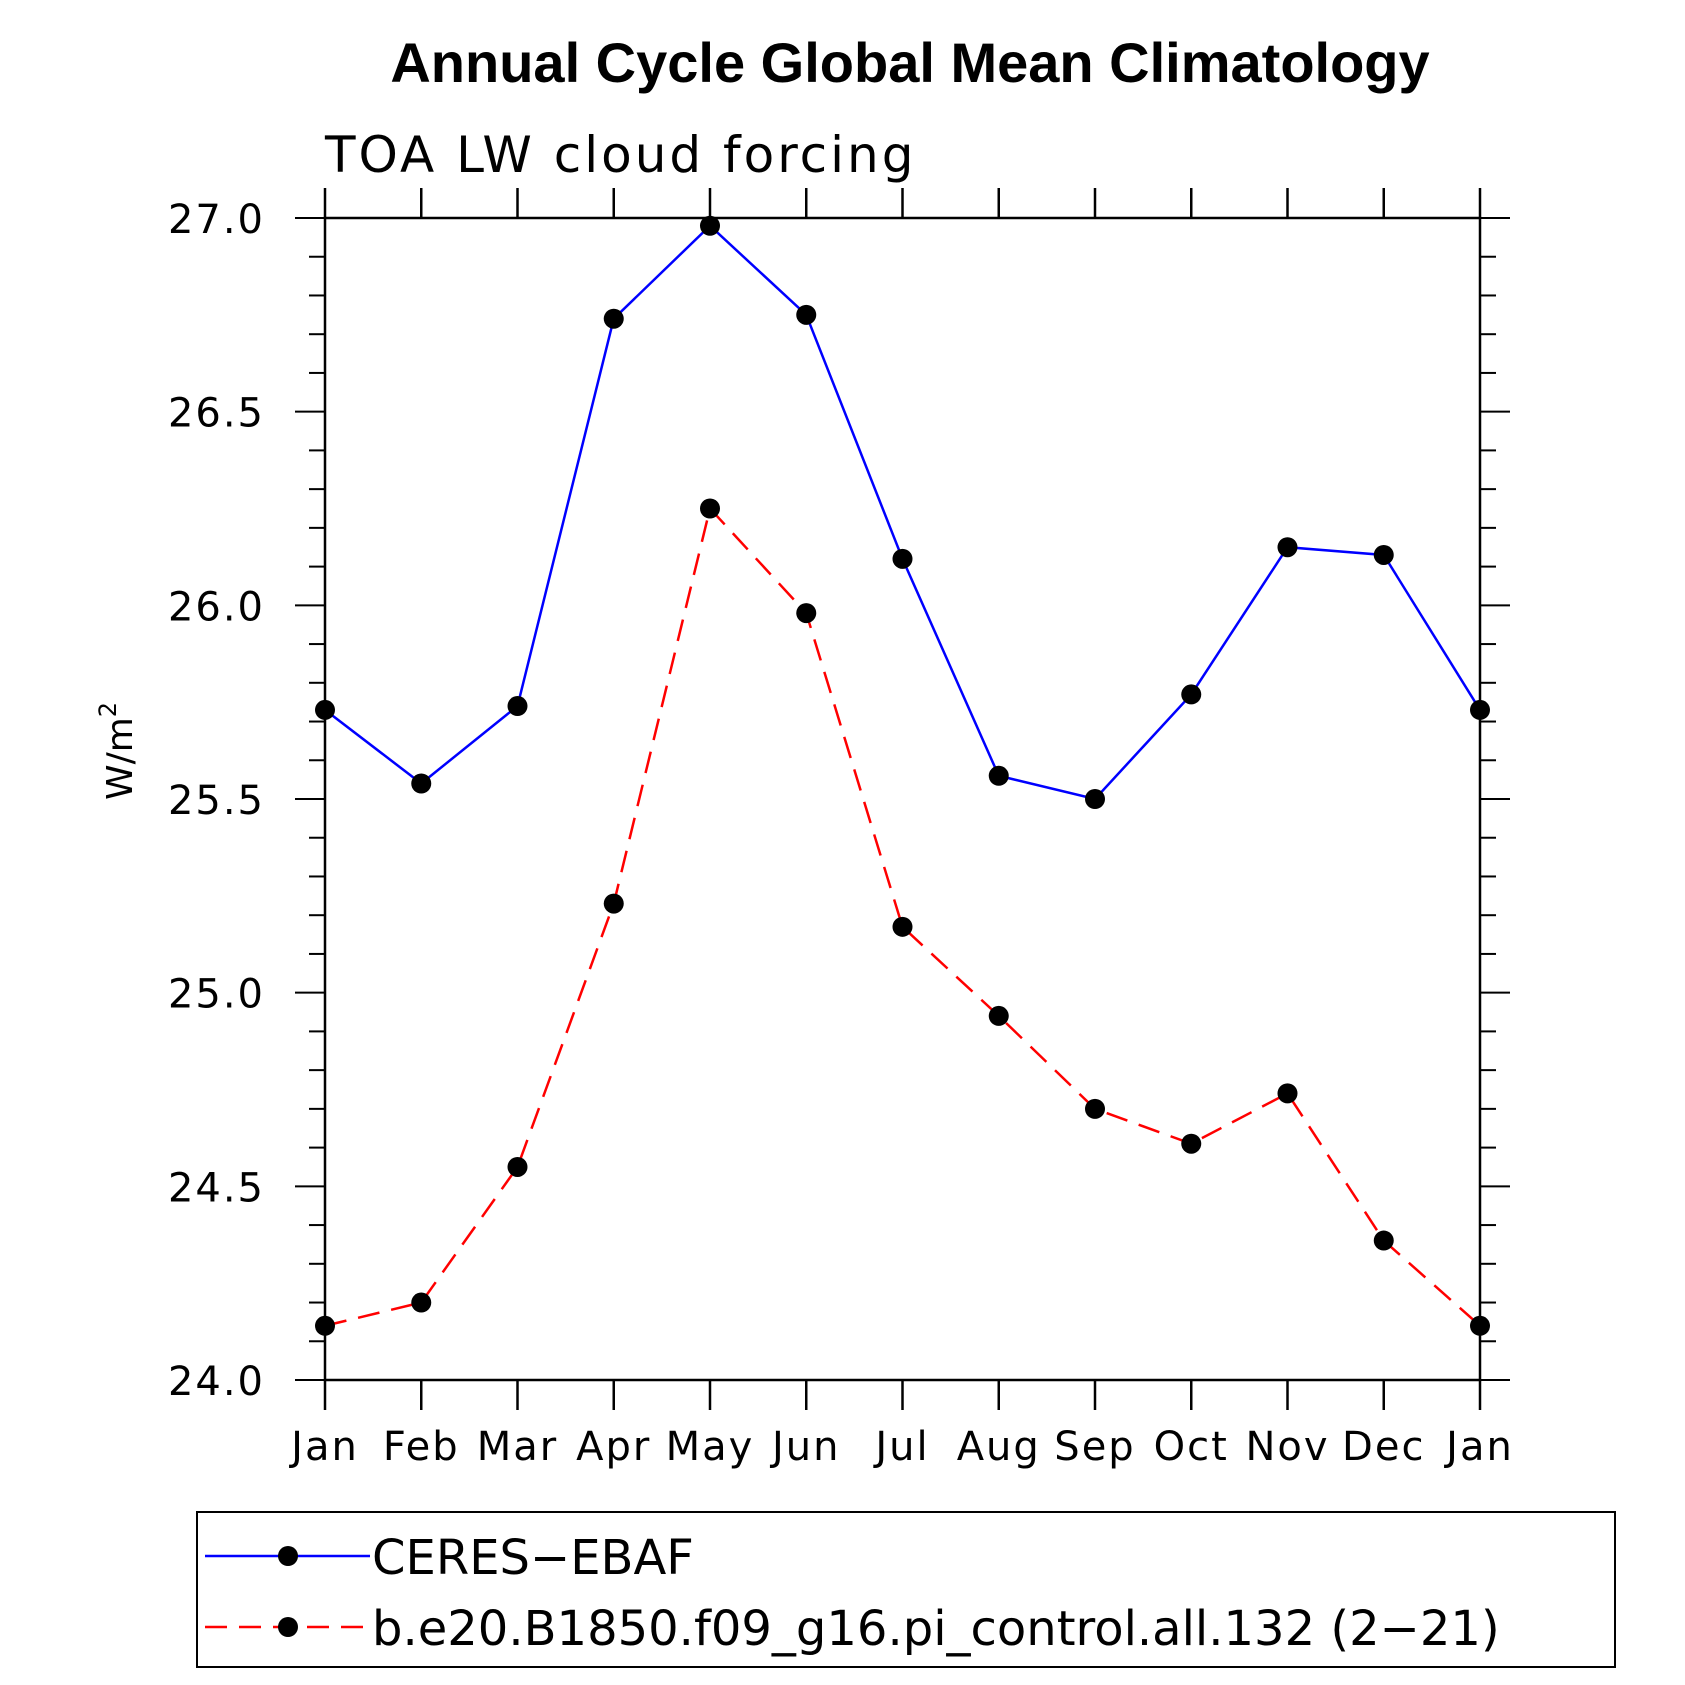  What do you see at coordinates (533, 1558) in the screenshot?
I see `legend-label-1: CERES−EBAF` at bounding box center [533, 1558].